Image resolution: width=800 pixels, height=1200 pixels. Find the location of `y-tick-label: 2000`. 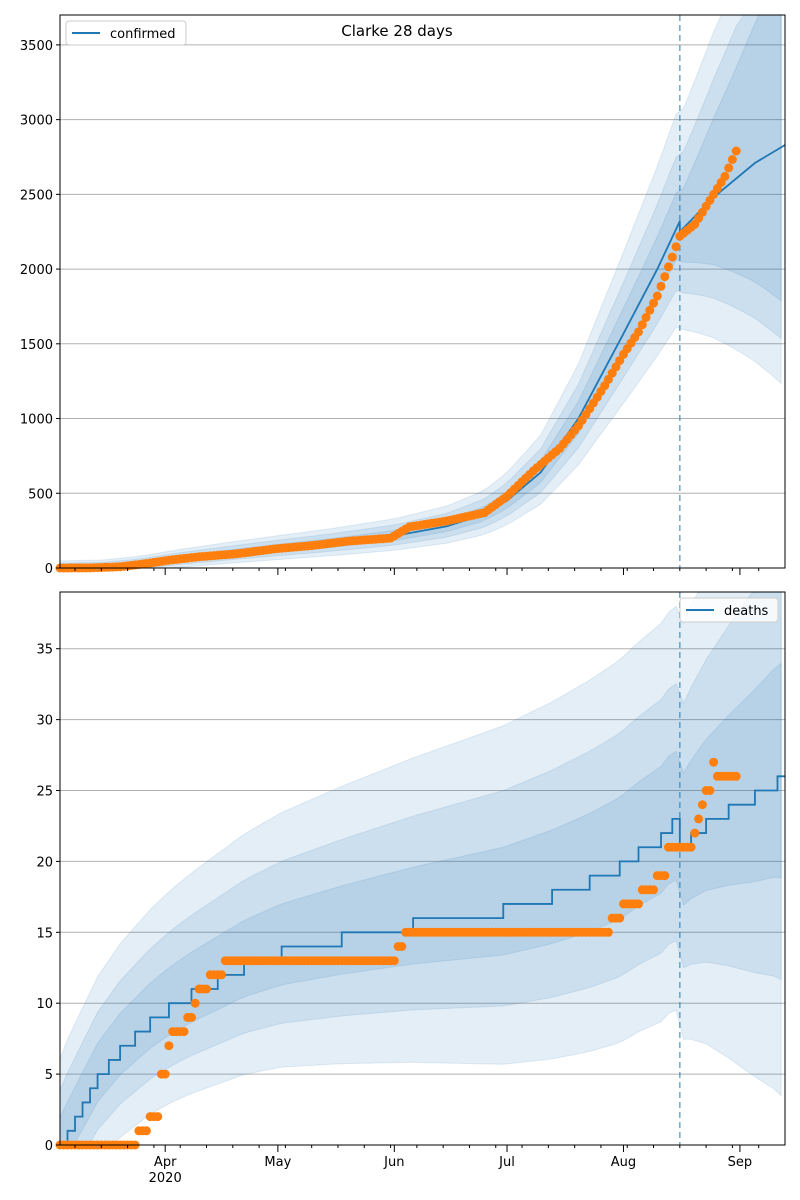

y-tick-label: 2000 is located at coordinates (36, 270).